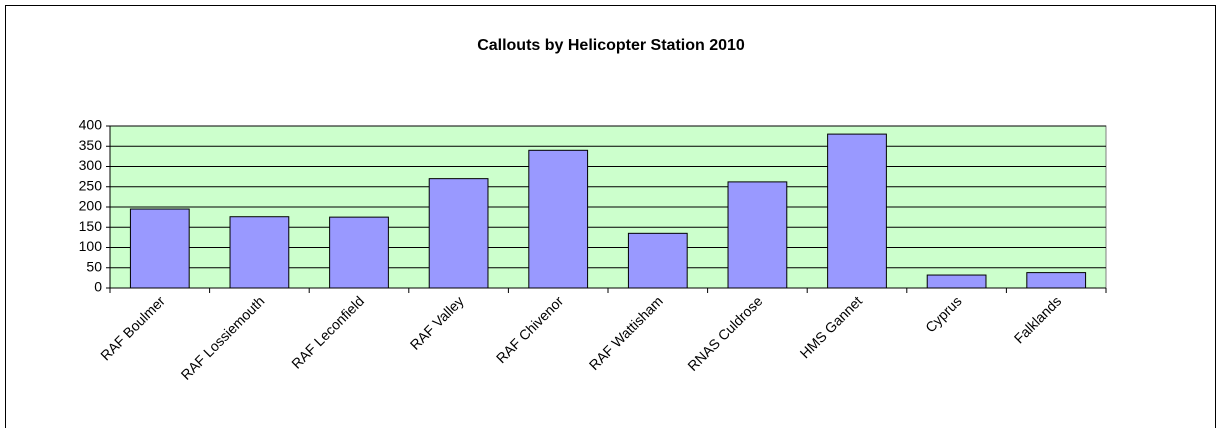  What do you see at coordinates (91, 145) in the screenshot?
I see `y-tick-label: 350` at bounding box center [91, 145].